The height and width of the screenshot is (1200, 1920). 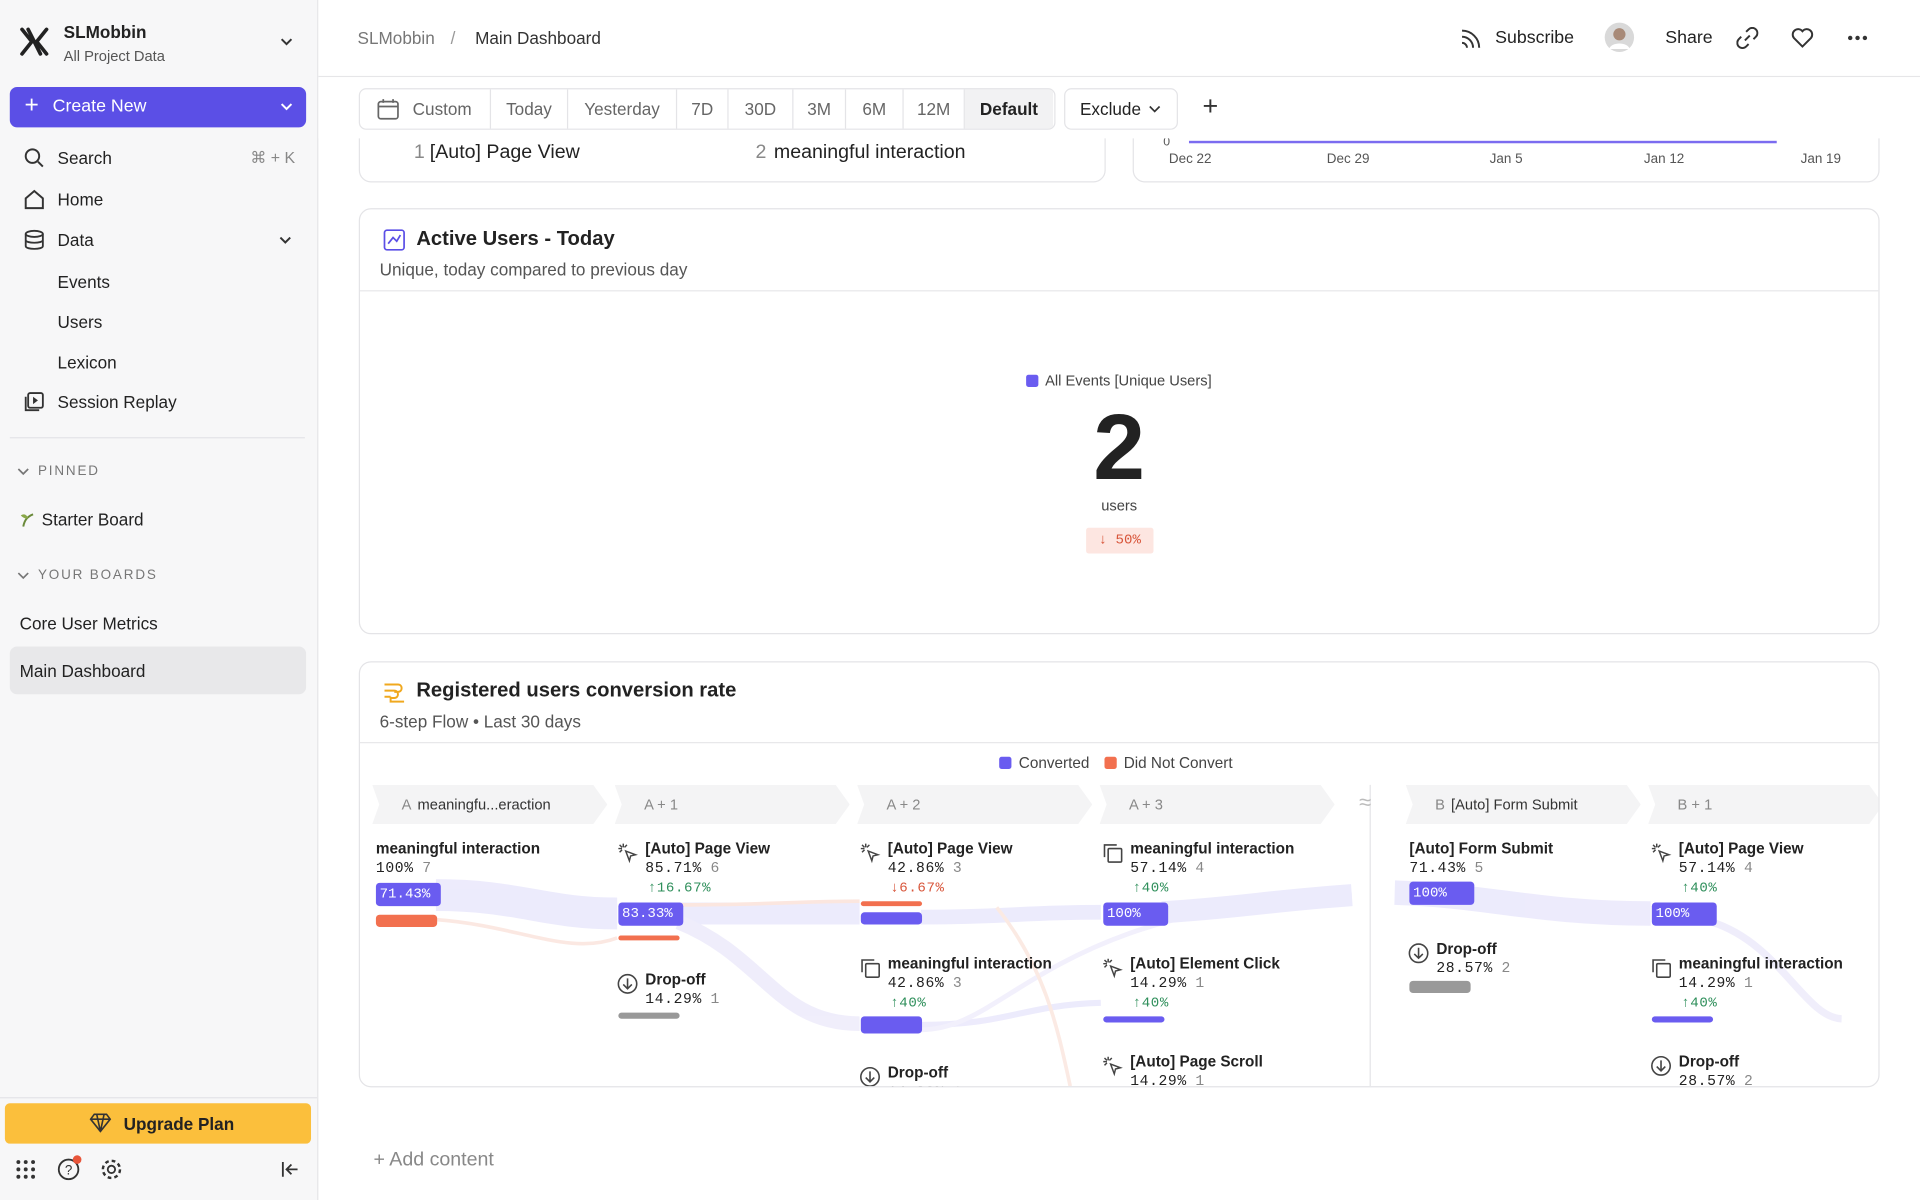 I want to click on settings-icon, so click(x=111, y=1169).